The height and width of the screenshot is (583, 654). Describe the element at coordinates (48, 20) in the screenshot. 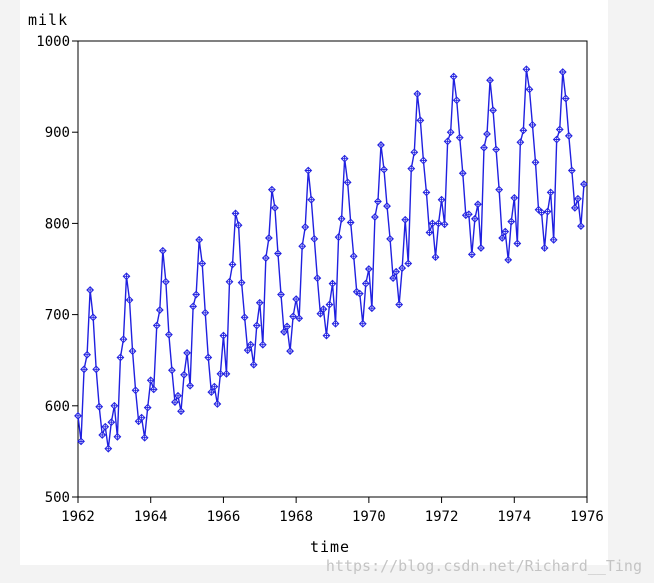

I see `y-axis-title: milk` at that location.